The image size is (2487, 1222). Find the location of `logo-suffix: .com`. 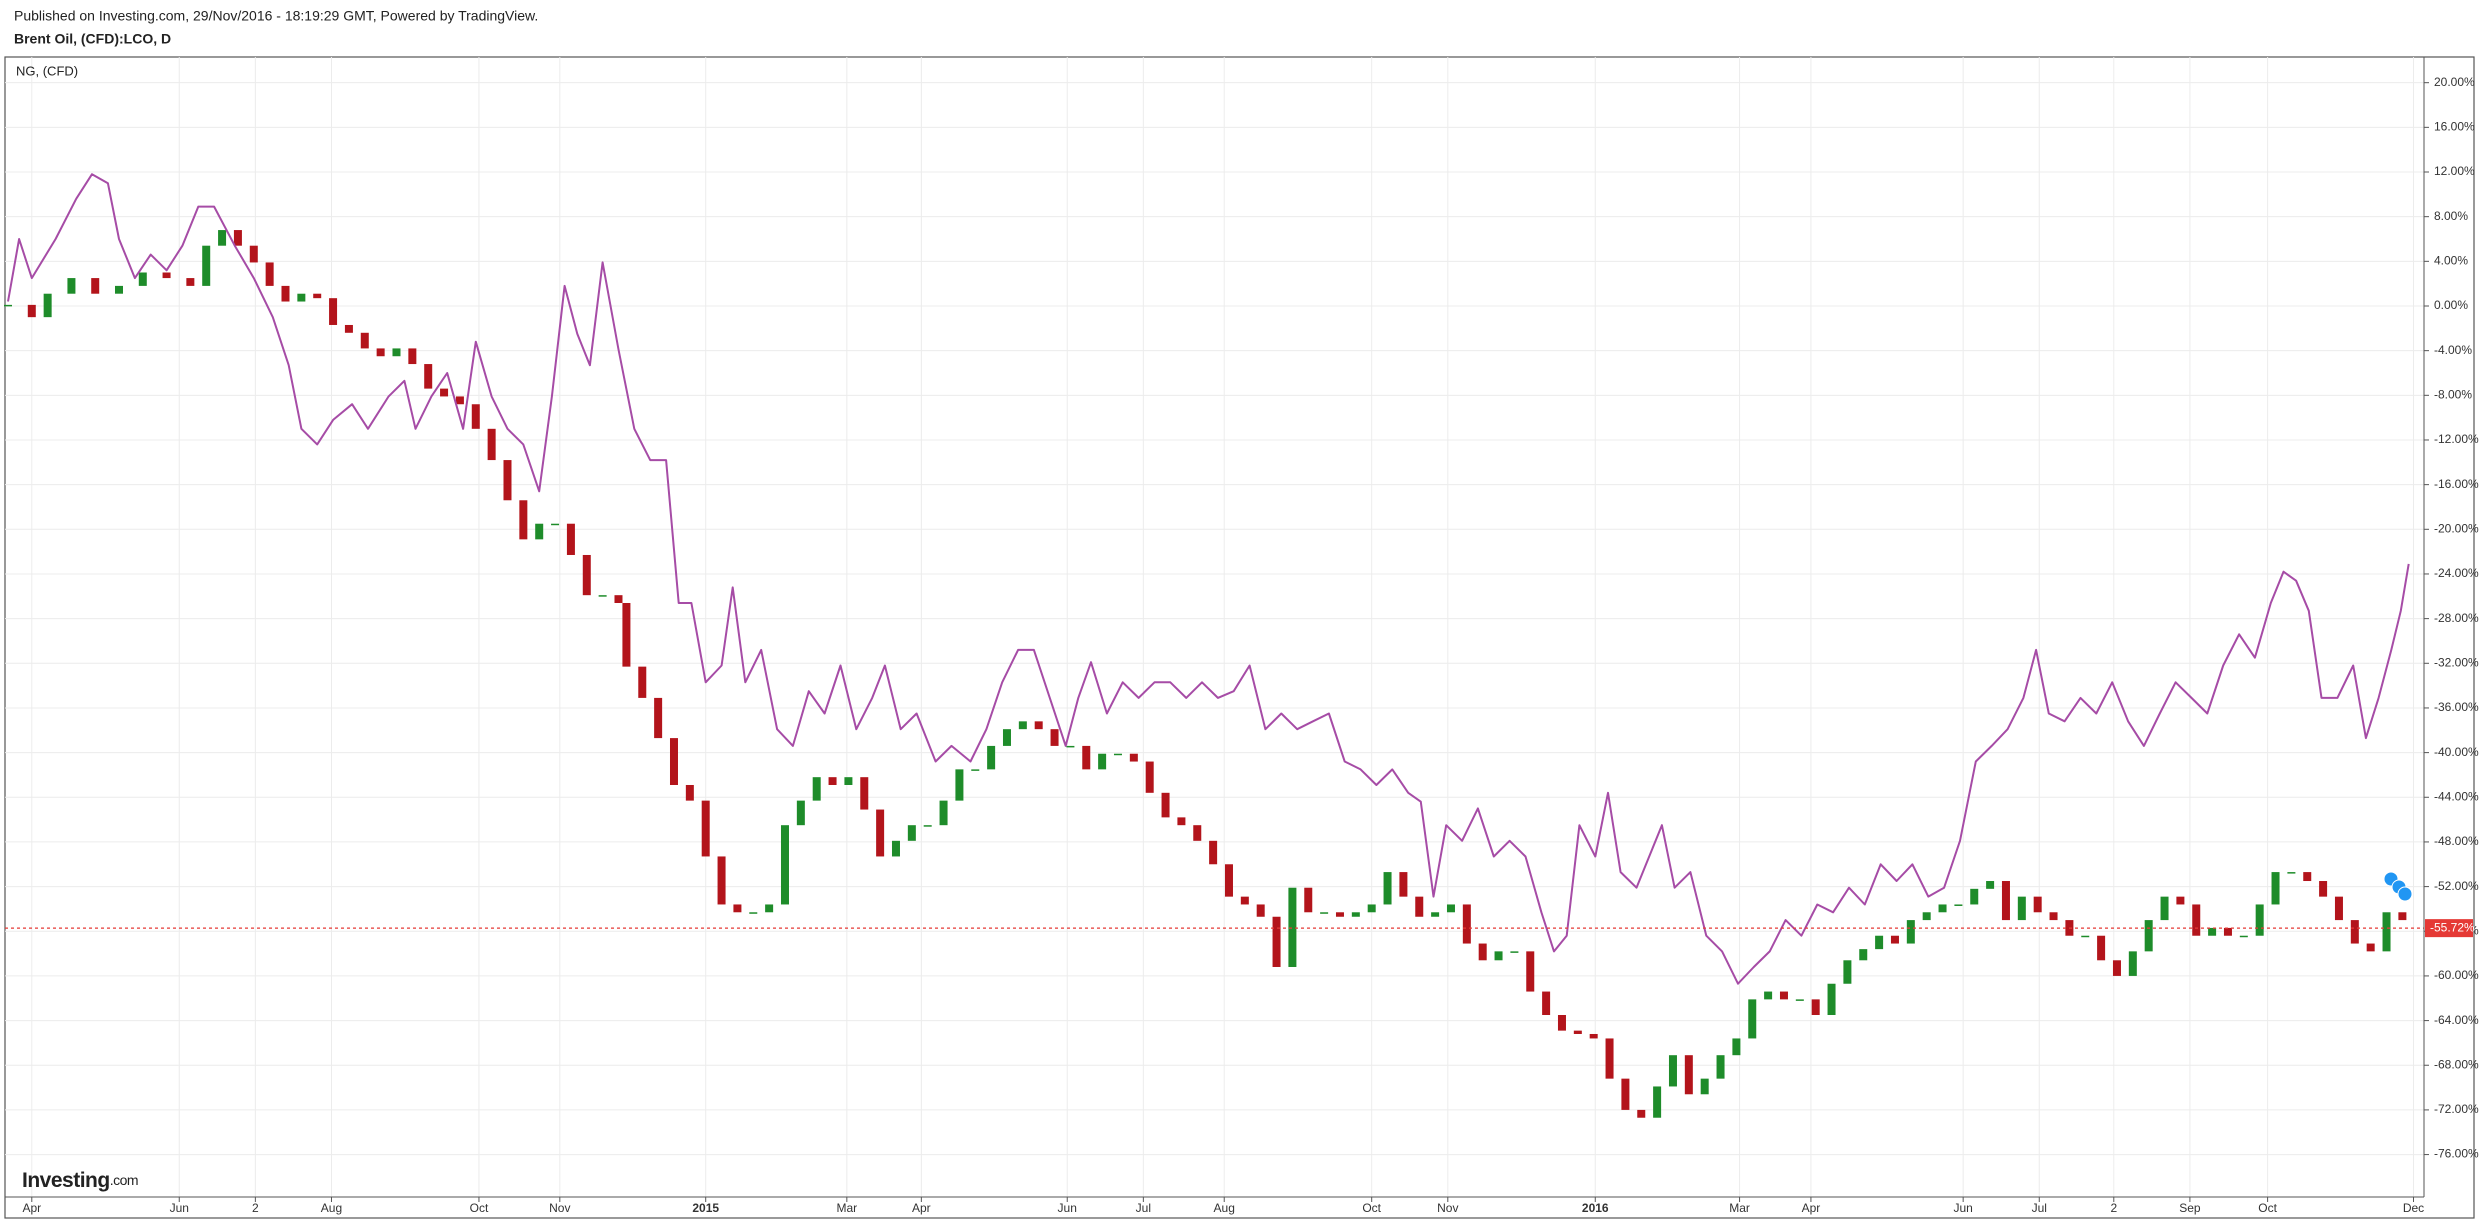

logo-suffix: .com is located at coordinates (124, 1180).